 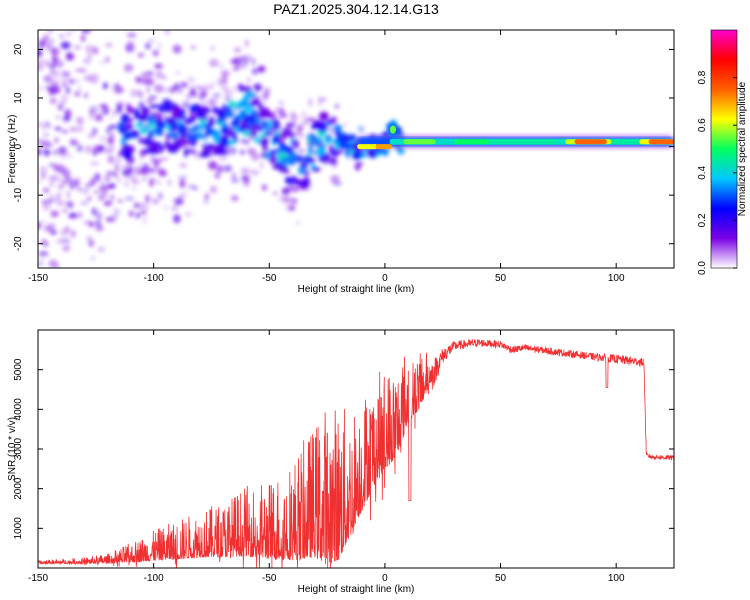 I want to click on y-tick-label: 10, so click(x=18, y=98).